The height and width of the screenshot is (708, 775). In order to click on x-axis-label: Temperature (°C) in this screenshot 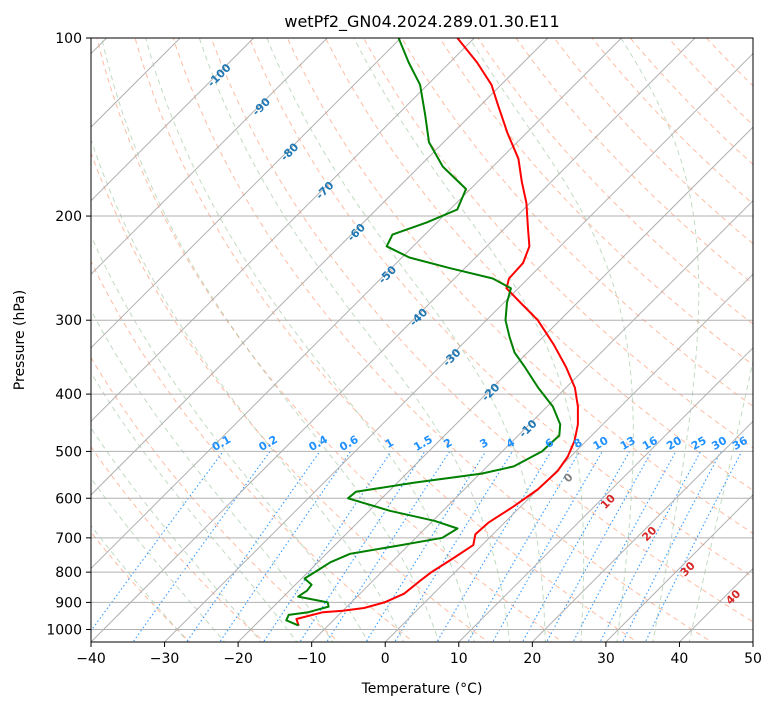, I will do `click(422, 689)`.